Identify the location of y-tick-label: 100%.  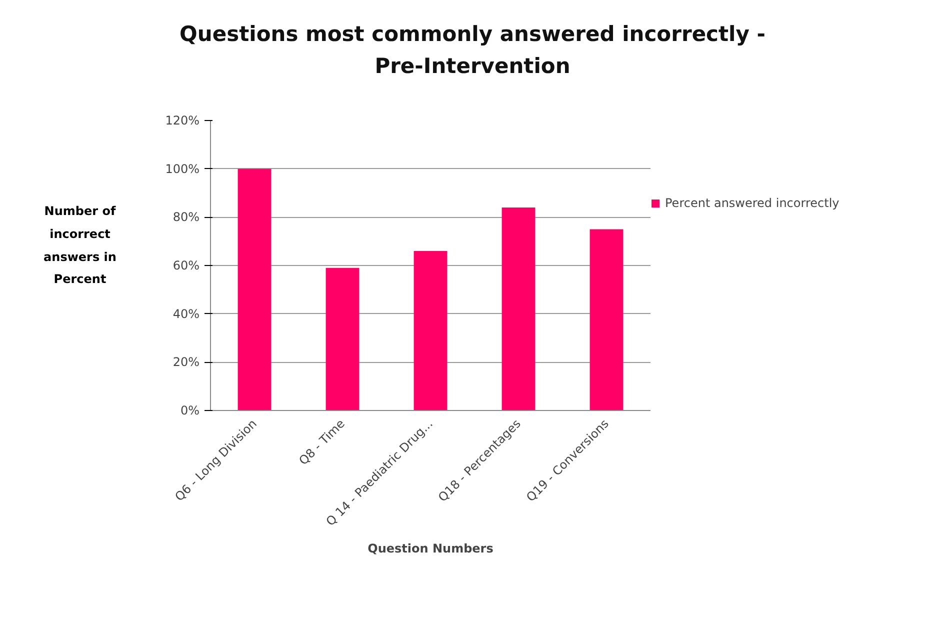
(182, 169).